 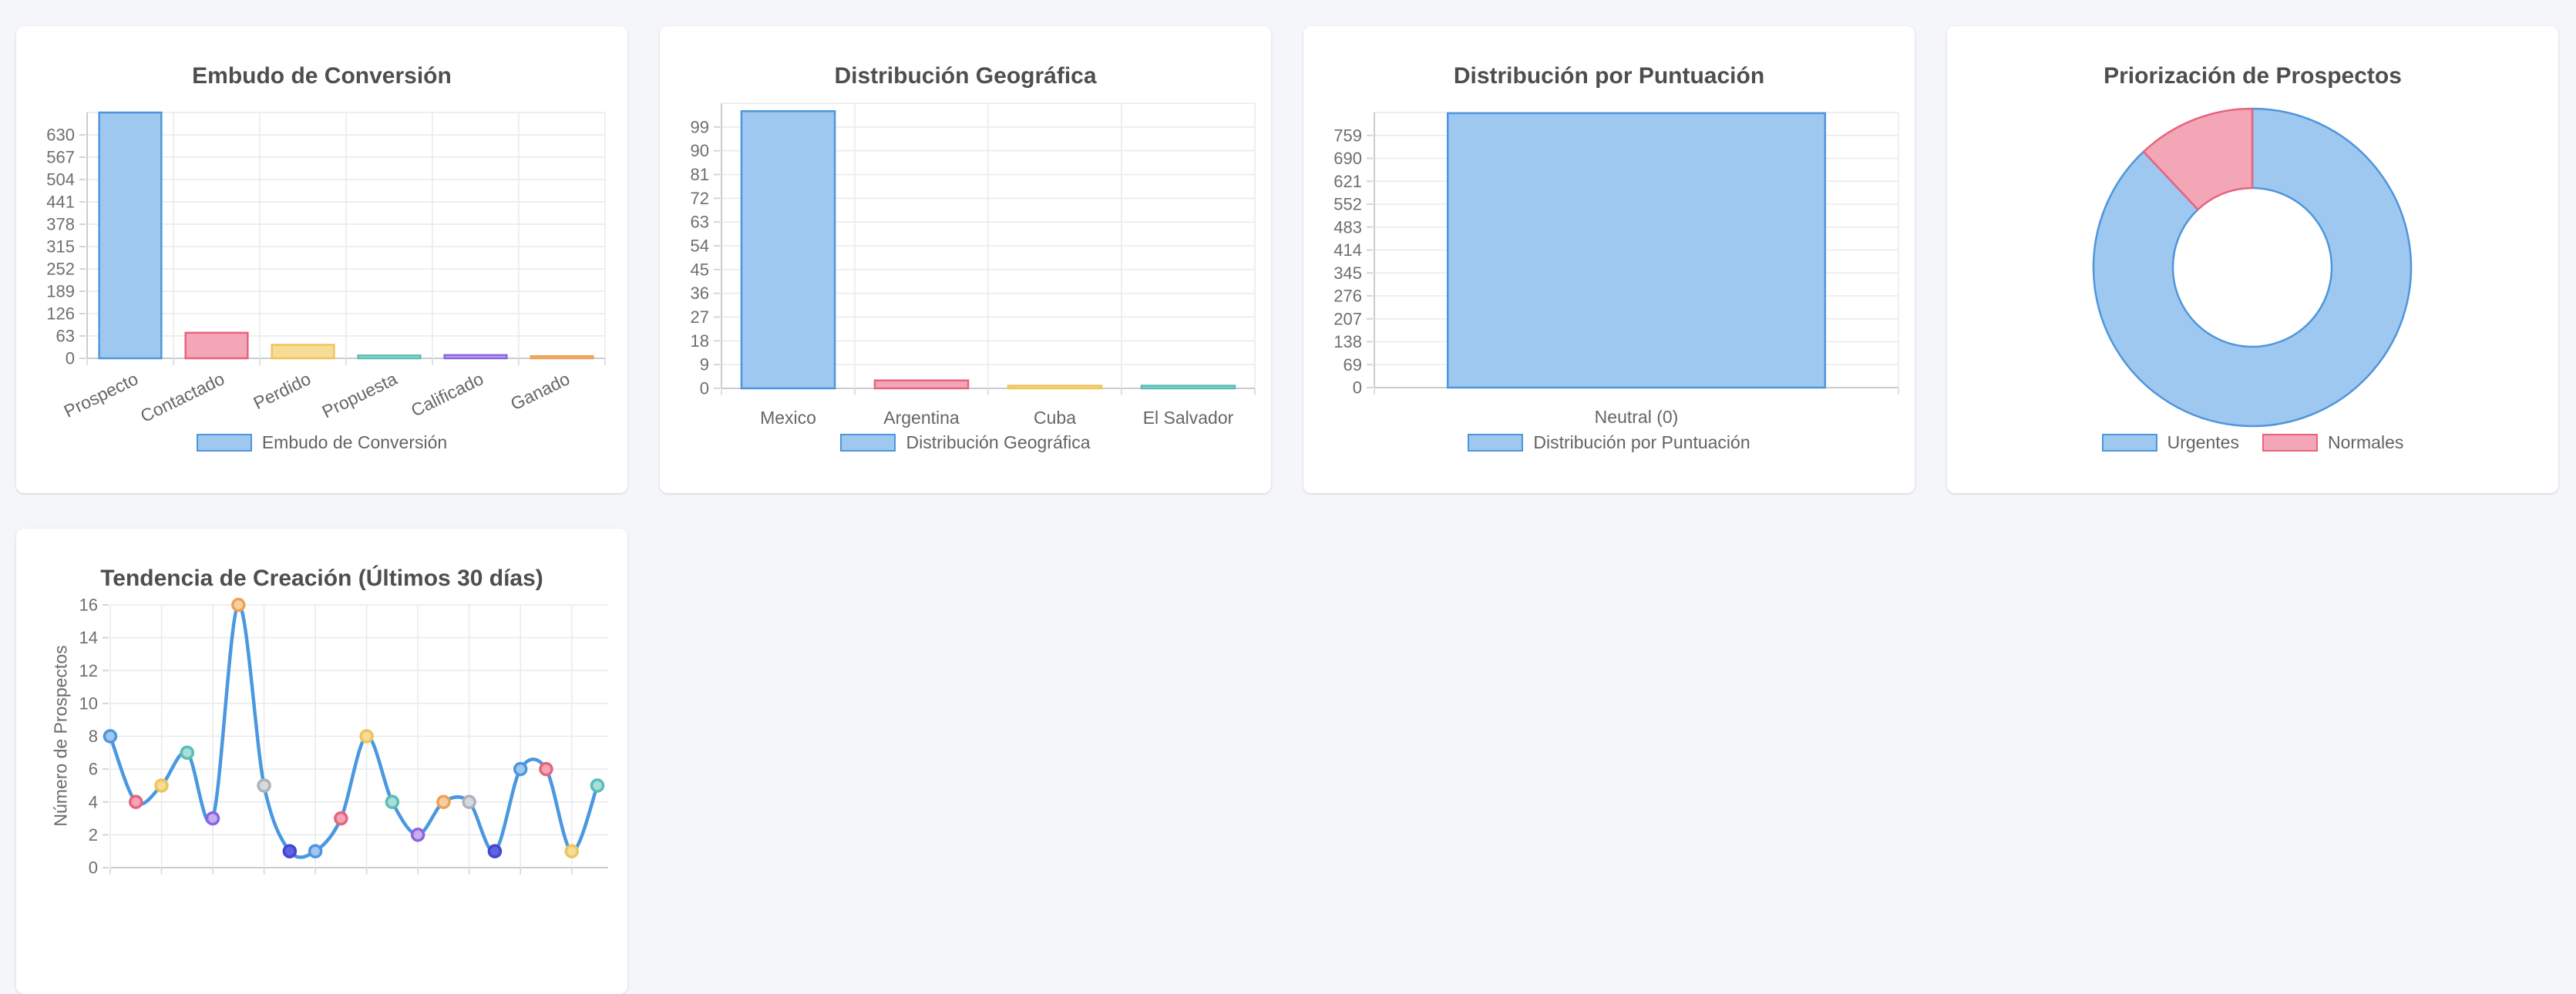 I want to click on svg-text: El Salvador, so click(x=1188, y=418).